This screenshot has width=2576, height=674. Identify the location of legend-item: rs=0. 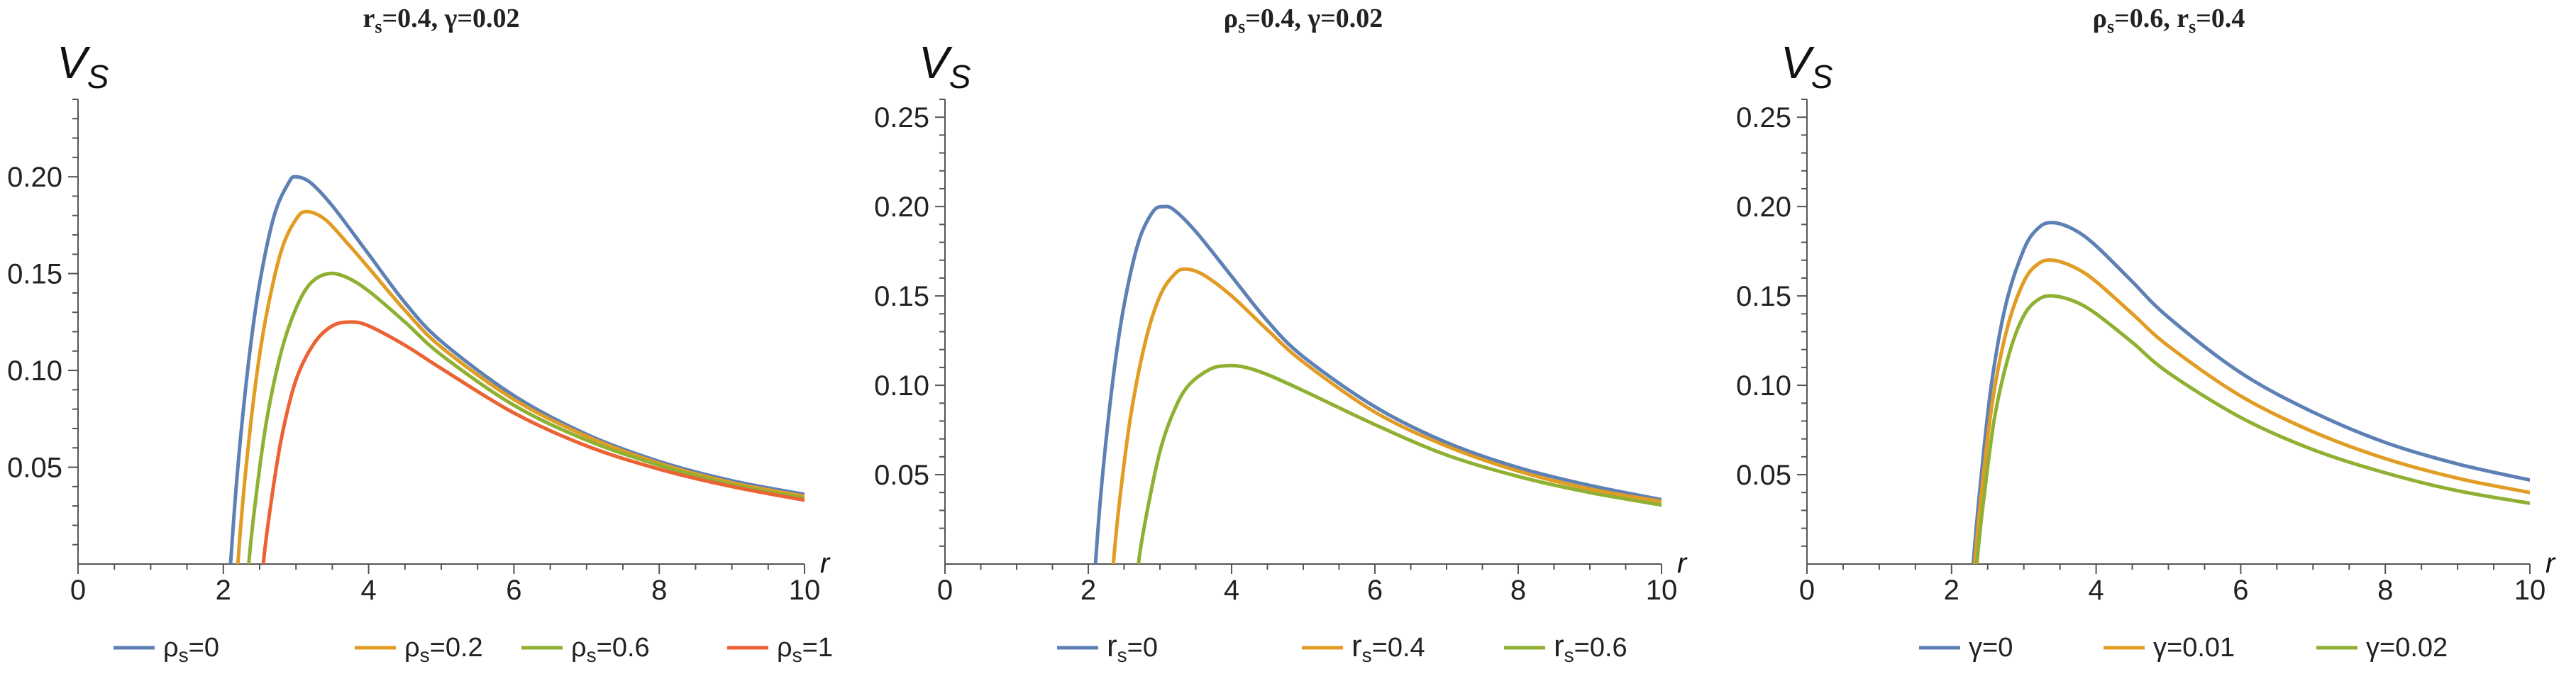
(1107, 647).